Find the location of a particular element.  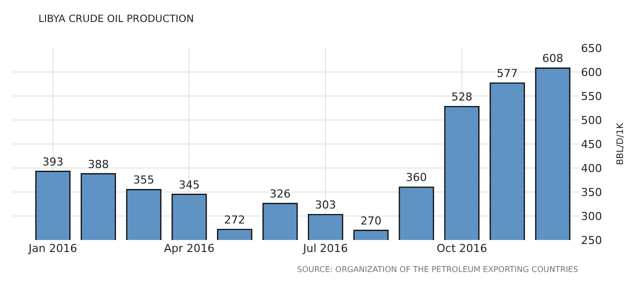

data-label: 355 is located at coordinates (143, 180).